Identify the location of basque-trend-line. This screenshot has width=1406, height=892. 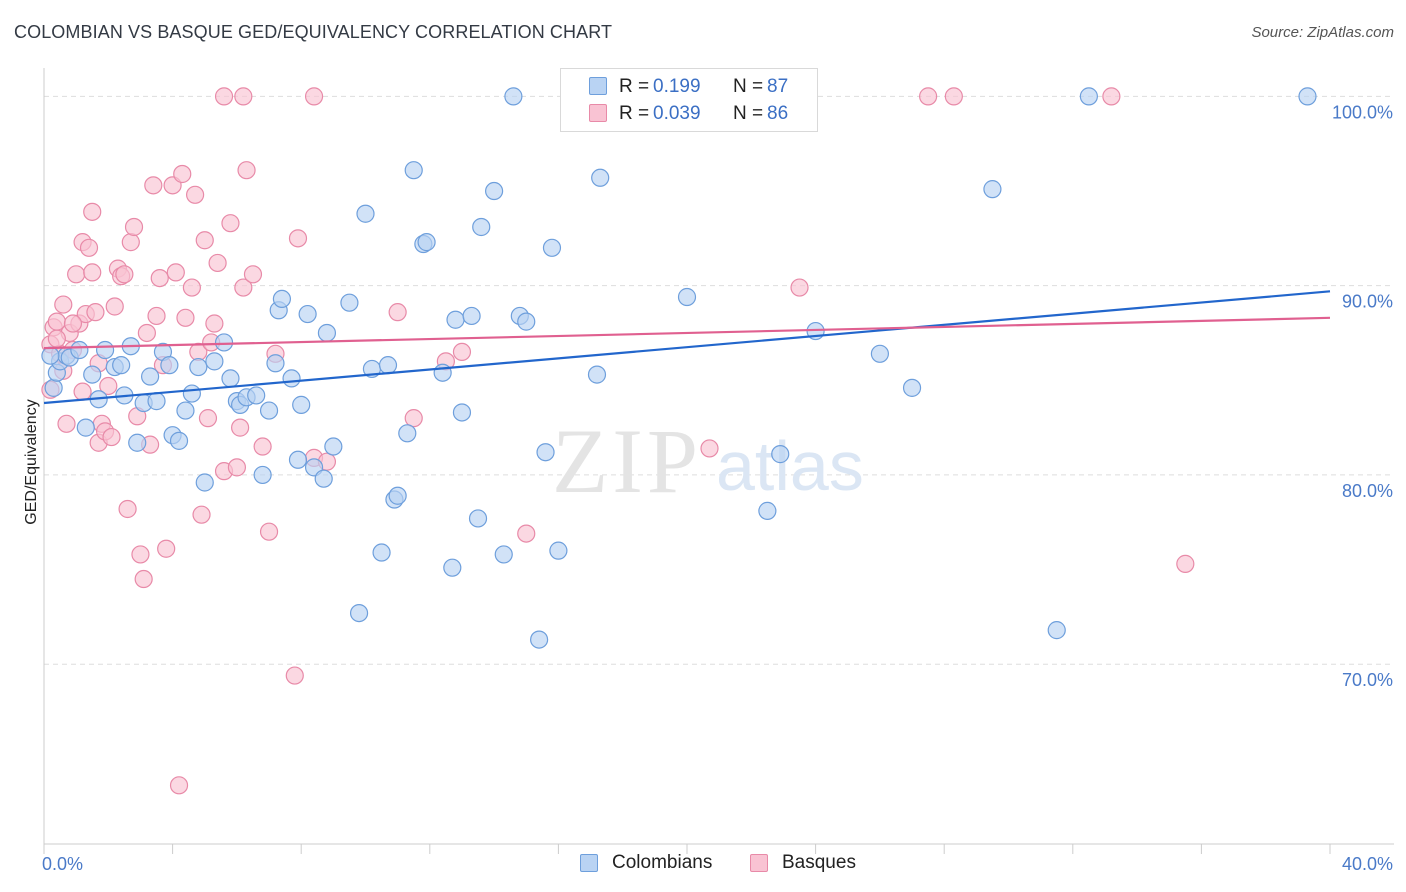
(687, 333).